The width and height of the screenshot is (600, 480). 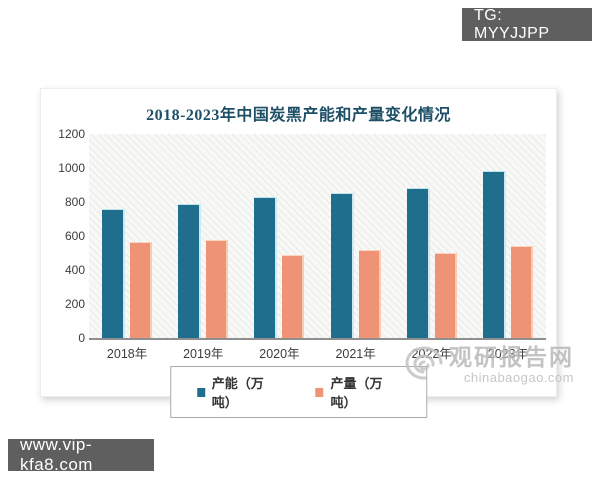 What do you see at coordinates (298, 392) in the screenshot?
I see `chart-legend: 产能（万吨） 产量（万吨）` at bounding box center [298, 392].